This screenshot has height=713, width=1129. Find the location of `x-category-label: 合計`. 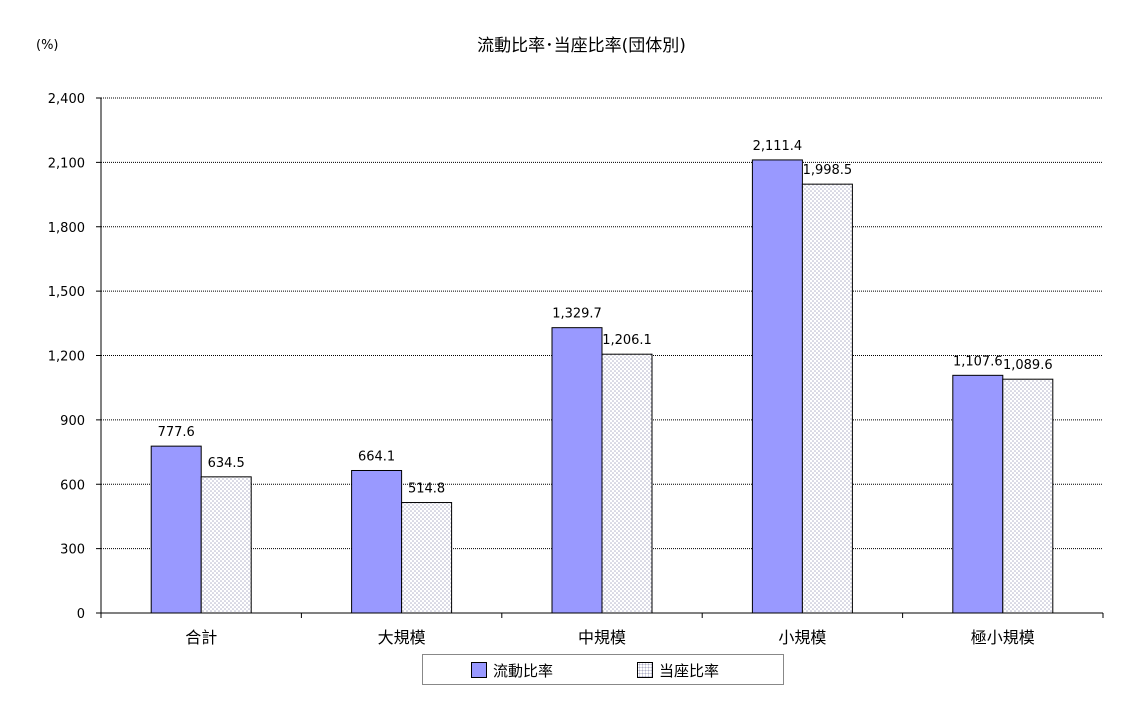

x-category-label: 合計 is located at coordinates (201, 637).